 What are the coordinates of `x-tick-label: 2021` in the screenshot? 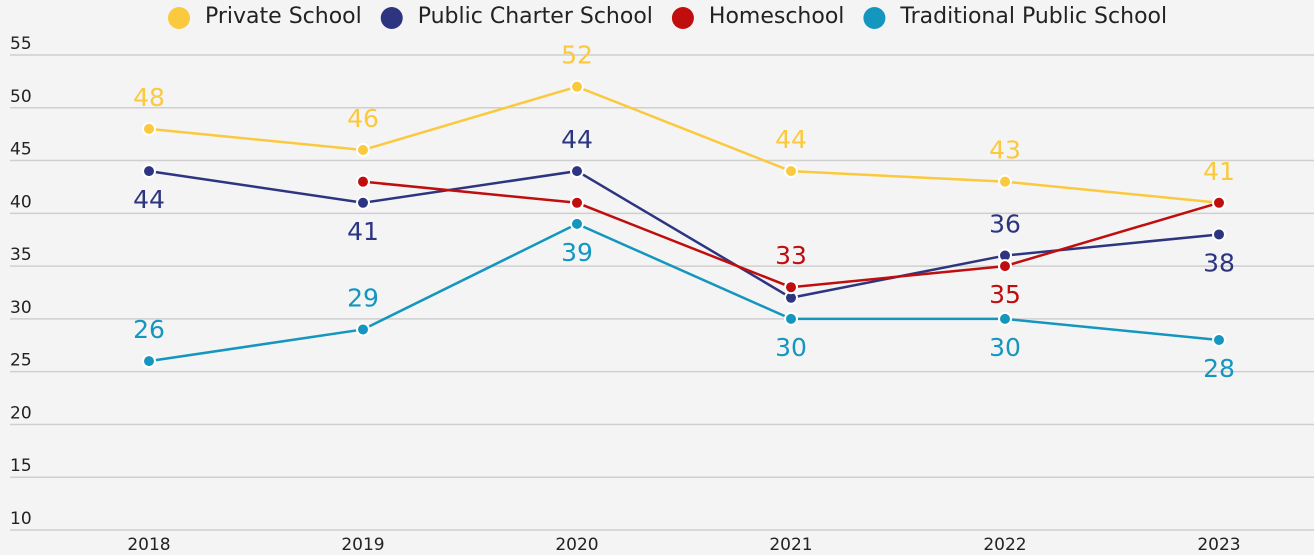 It's located at (790, 545).